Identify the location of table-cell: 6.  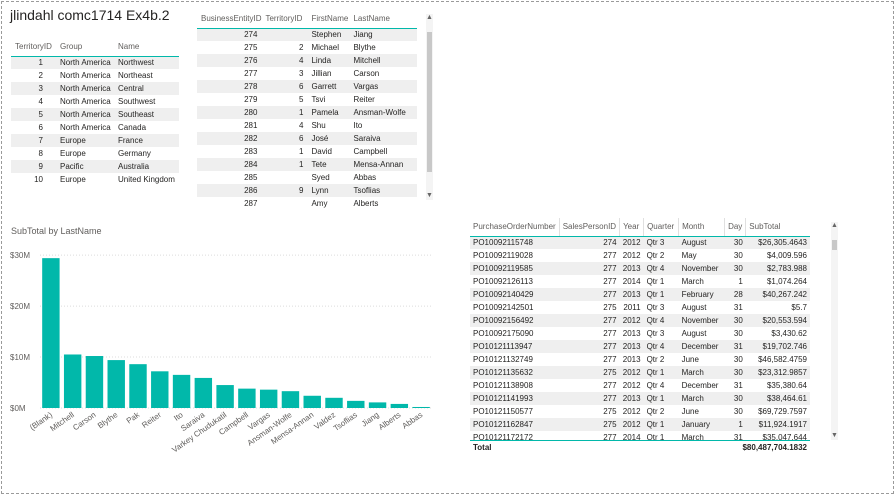
(284, 86).